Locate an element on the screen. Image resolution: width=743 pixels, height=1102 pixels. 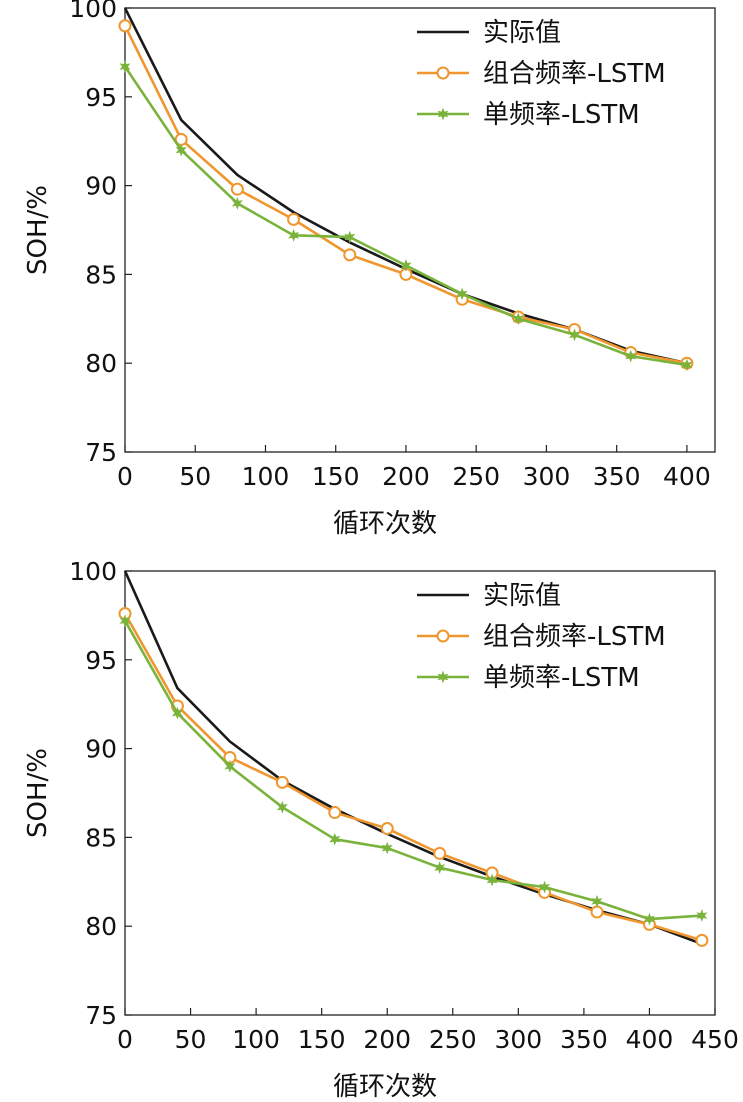
x-tick-label: 450 is located at coordinates (715, 1039).